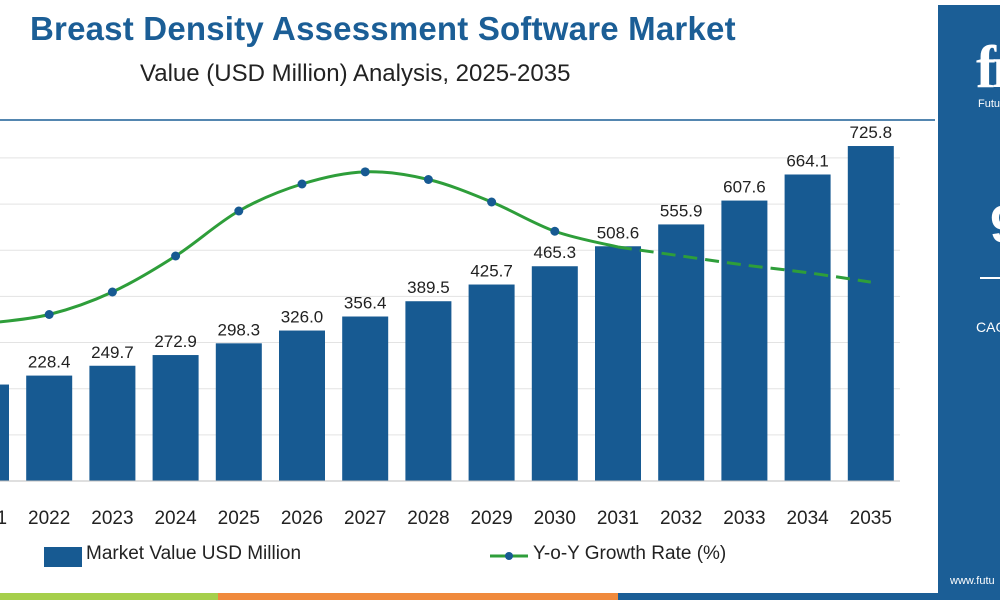 Image resolution: width=1000 pixels, height=600 pixels. What do you see at coordinates (175, 418) in the screenshot?
I see `bar-2024` at bounding box center [175, 418].